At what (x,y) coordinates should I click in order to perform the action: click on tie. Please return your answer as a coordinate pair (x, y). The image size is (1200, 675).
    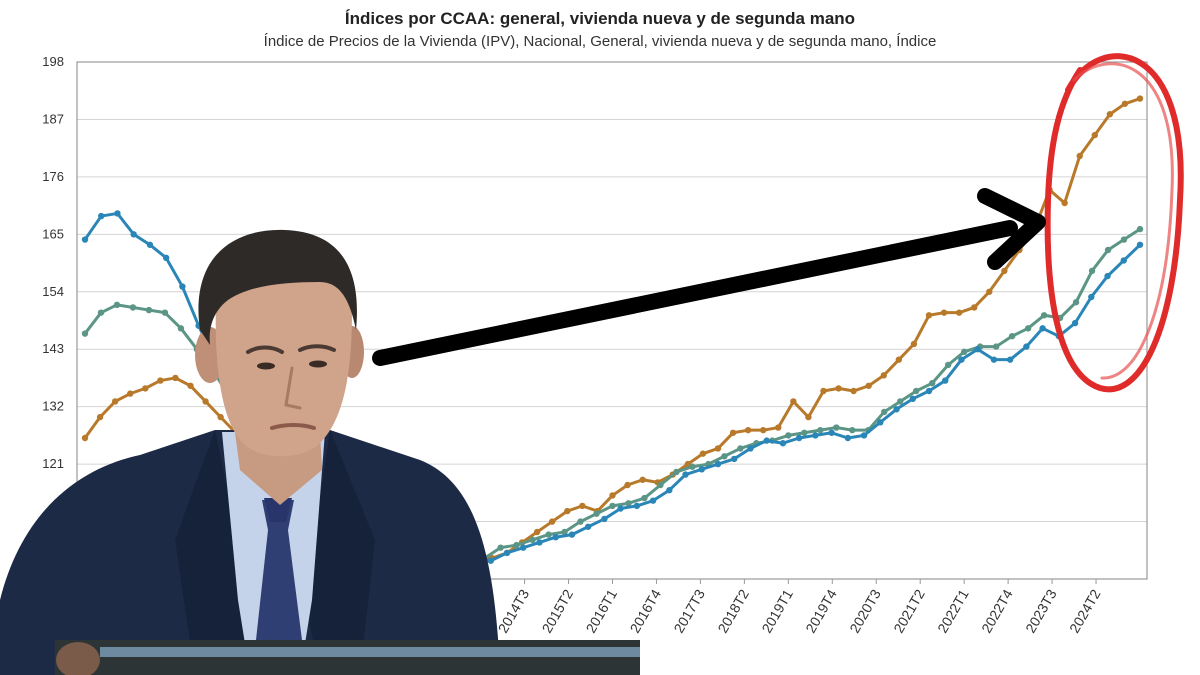
    Looking at the image, I should click on (279, 587).